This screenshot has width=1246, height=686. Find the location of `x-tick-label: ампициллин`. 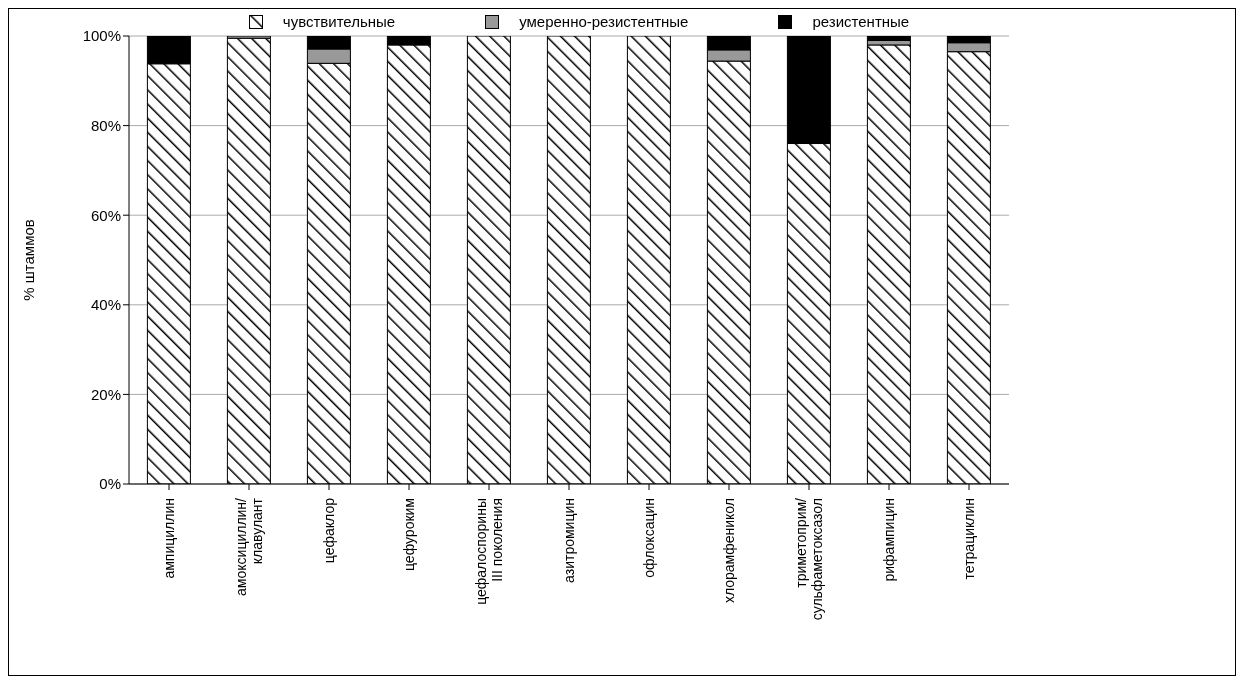

x-tick-label: ампициллин is located at coordinates (168, 538).